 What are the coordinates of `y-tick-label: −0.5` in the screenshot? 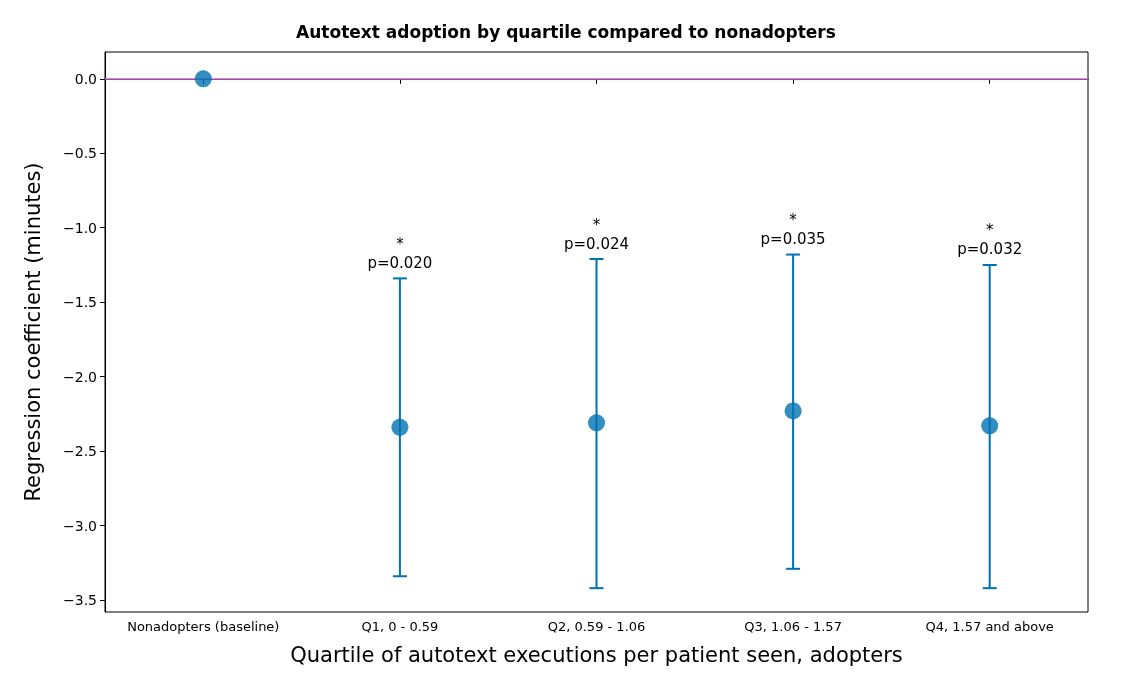 It's located at (80, 153).